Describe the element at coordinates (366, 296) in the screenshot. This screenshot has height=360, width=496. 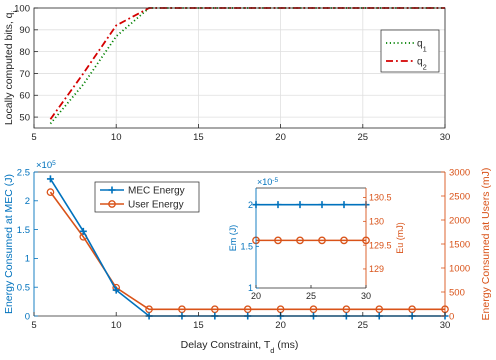
I see `inset-x-tick-label: 30` at that location.